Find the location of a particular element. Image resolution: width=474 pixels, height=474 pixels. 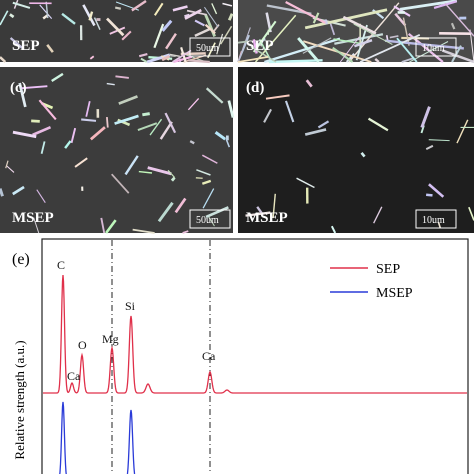

sample-label: SEP is located at coordinates (260, 46).